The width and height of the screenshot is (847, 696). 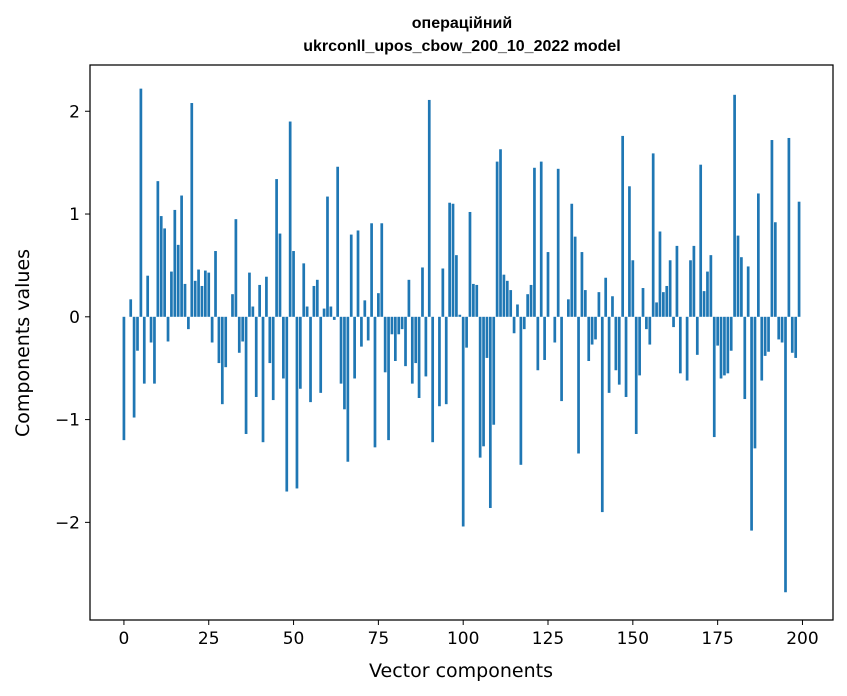 What do you see at coordinates (124, 639) in the screenshot?
I see `x-tick-label: 0` at bounding box center [124, 639].